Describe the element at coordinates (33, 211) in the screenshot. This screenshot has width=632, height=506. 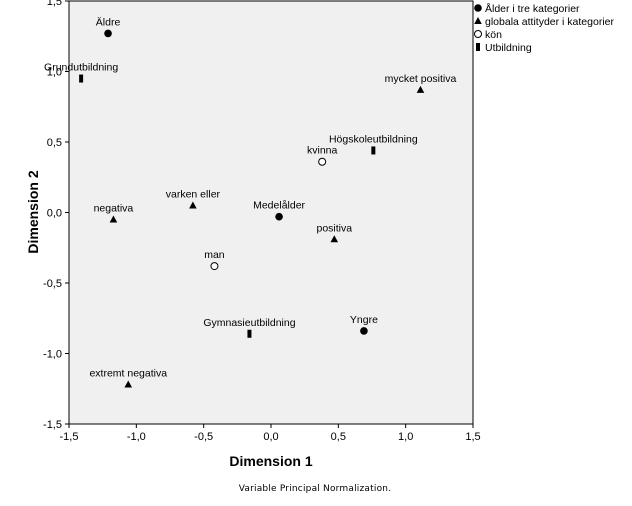
I see `y-axis-title: Dimension 2` at that location.